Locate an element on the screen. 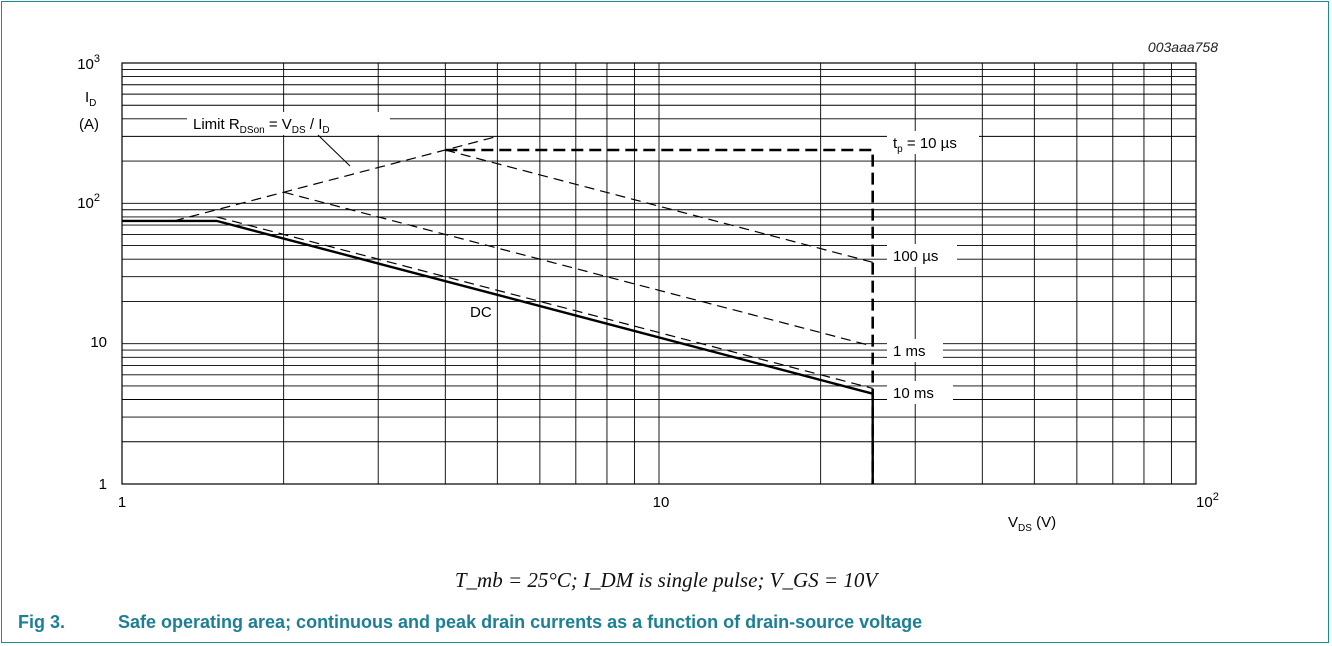 The image size is (1332, 646). ms10-label: 10 ms is located at coordinates (913, 393).